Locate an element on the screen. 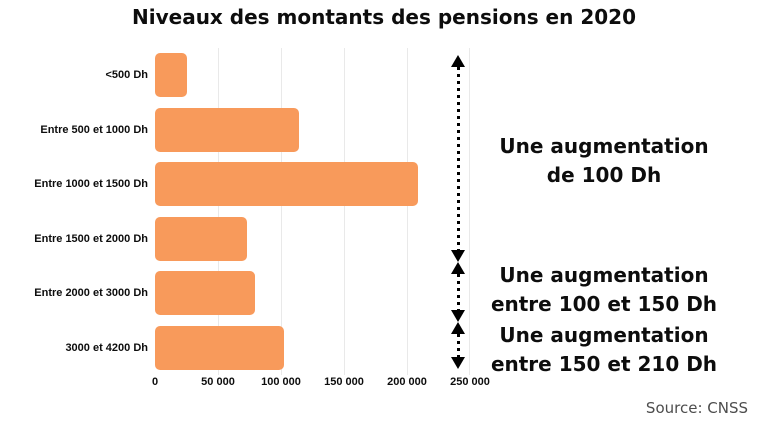  annotation-line: entre 100 et 150 Dh is located at coordinates (604, 304).